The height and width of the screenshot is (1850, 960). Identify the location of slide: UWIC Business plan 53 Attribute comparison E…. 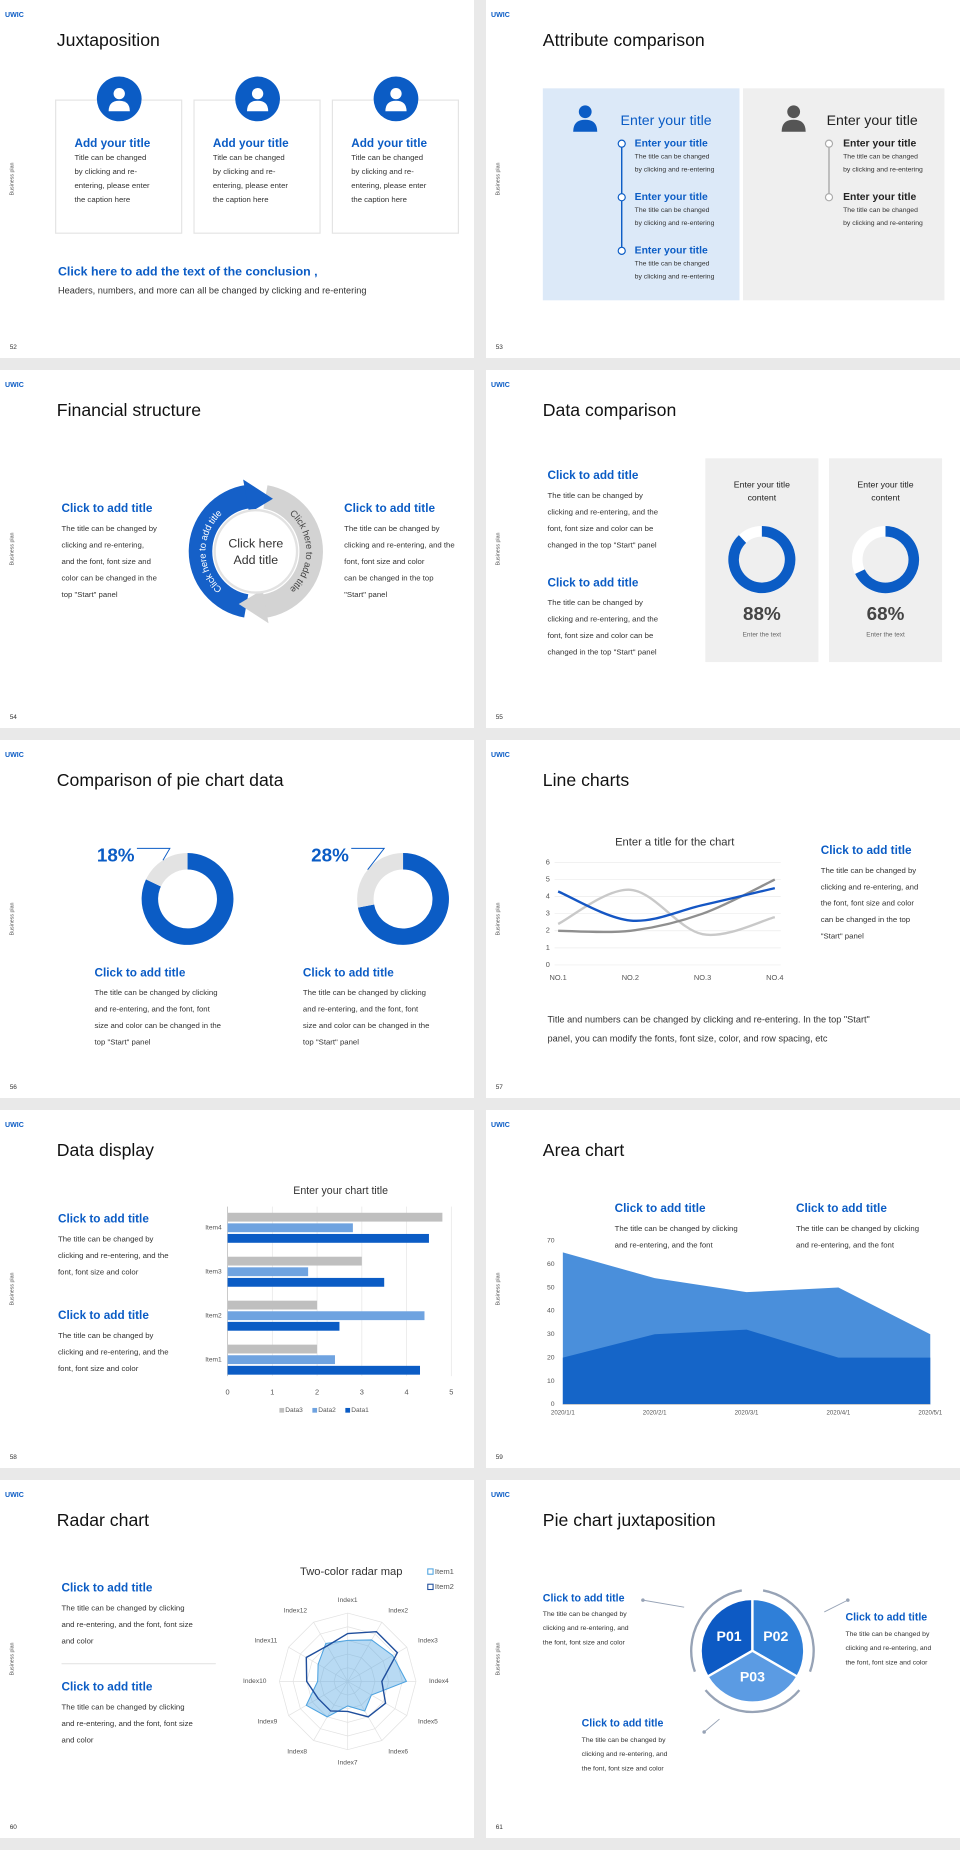
(723, 179).